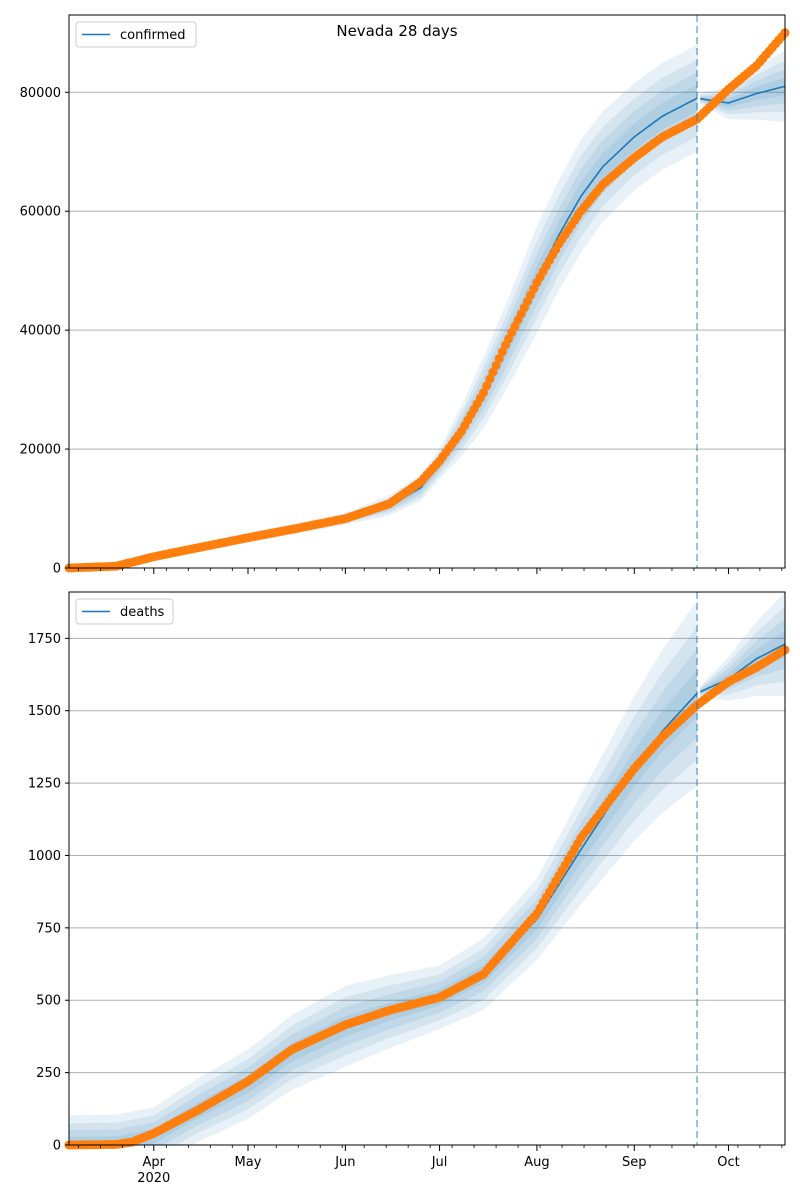  I want to click on y-tick-label: 1250, so click(44, 784).